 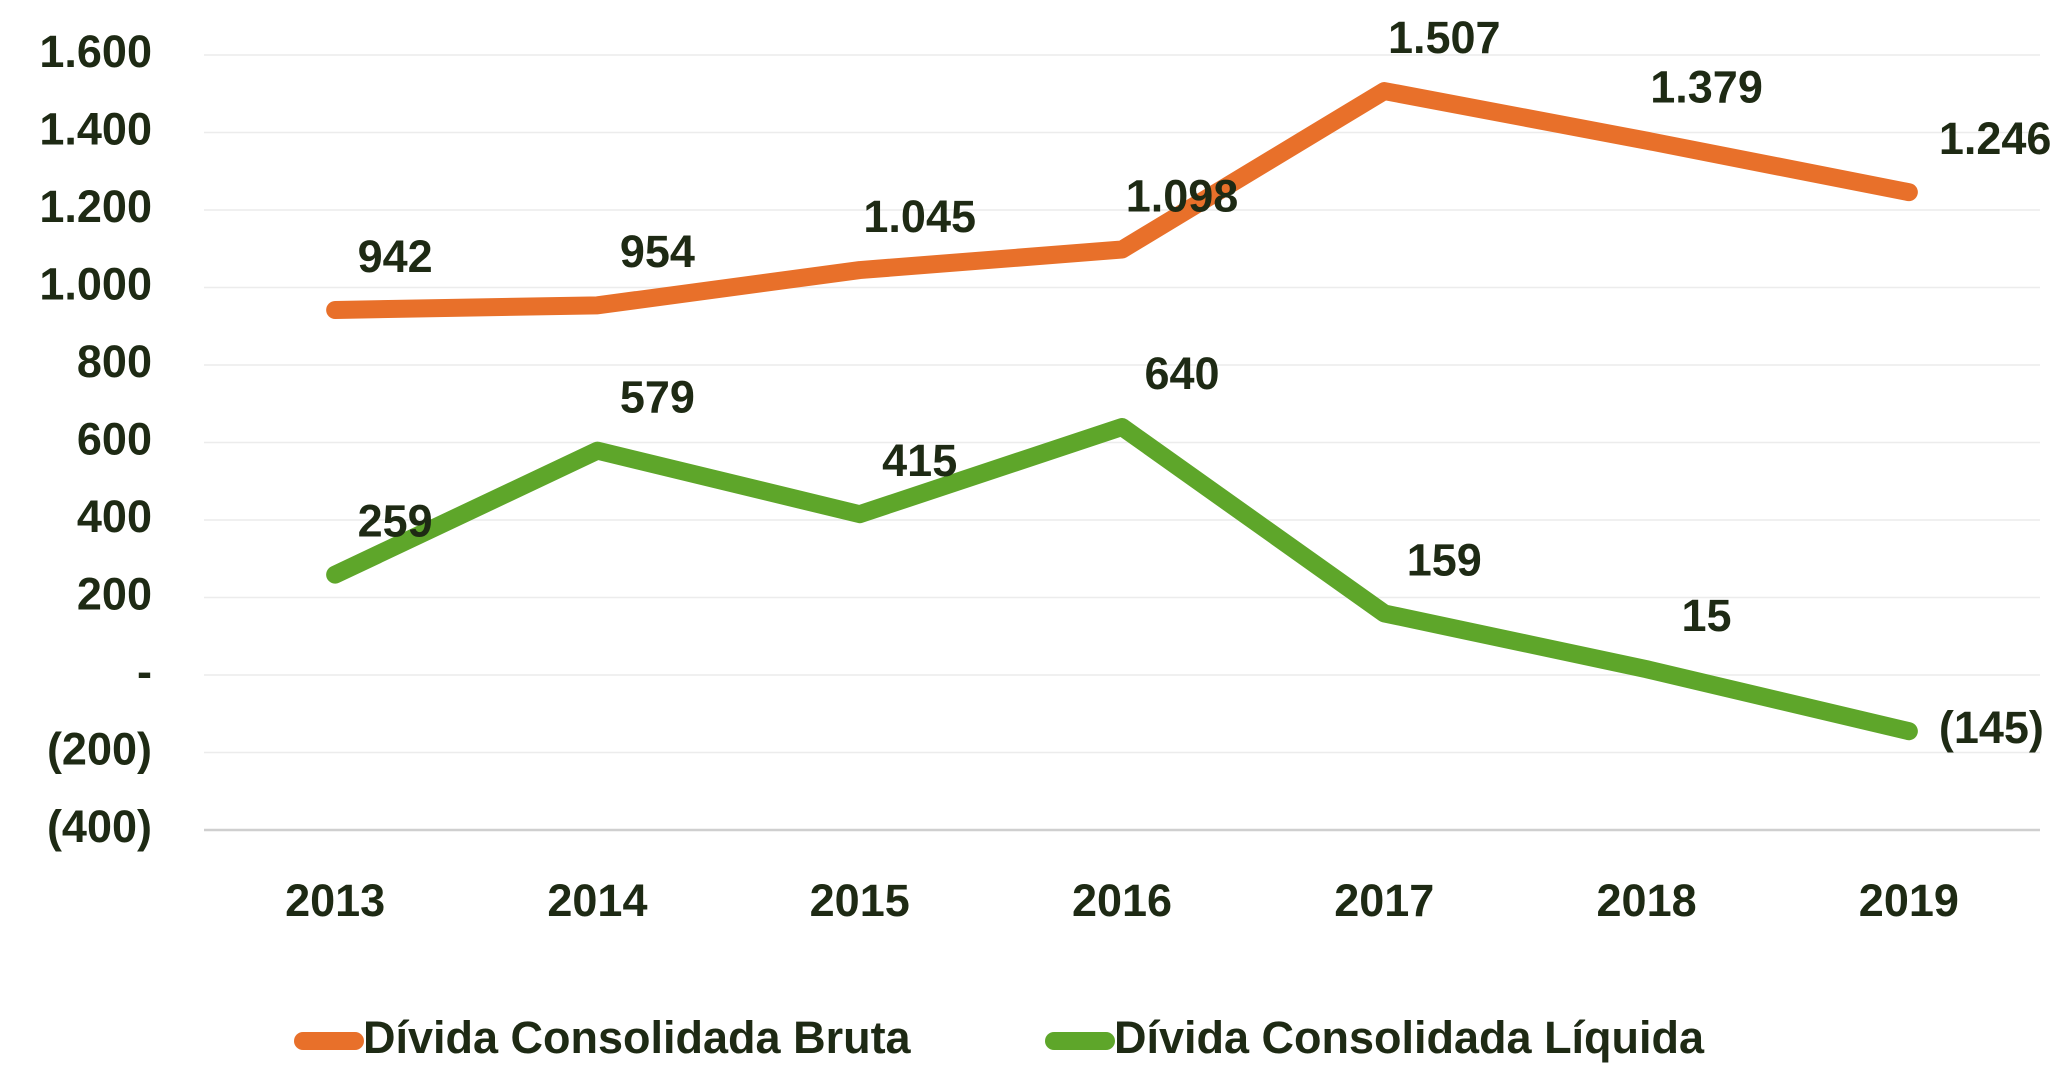 I want to click on y-tick-label: 1.000, so click(x=95, y=283).